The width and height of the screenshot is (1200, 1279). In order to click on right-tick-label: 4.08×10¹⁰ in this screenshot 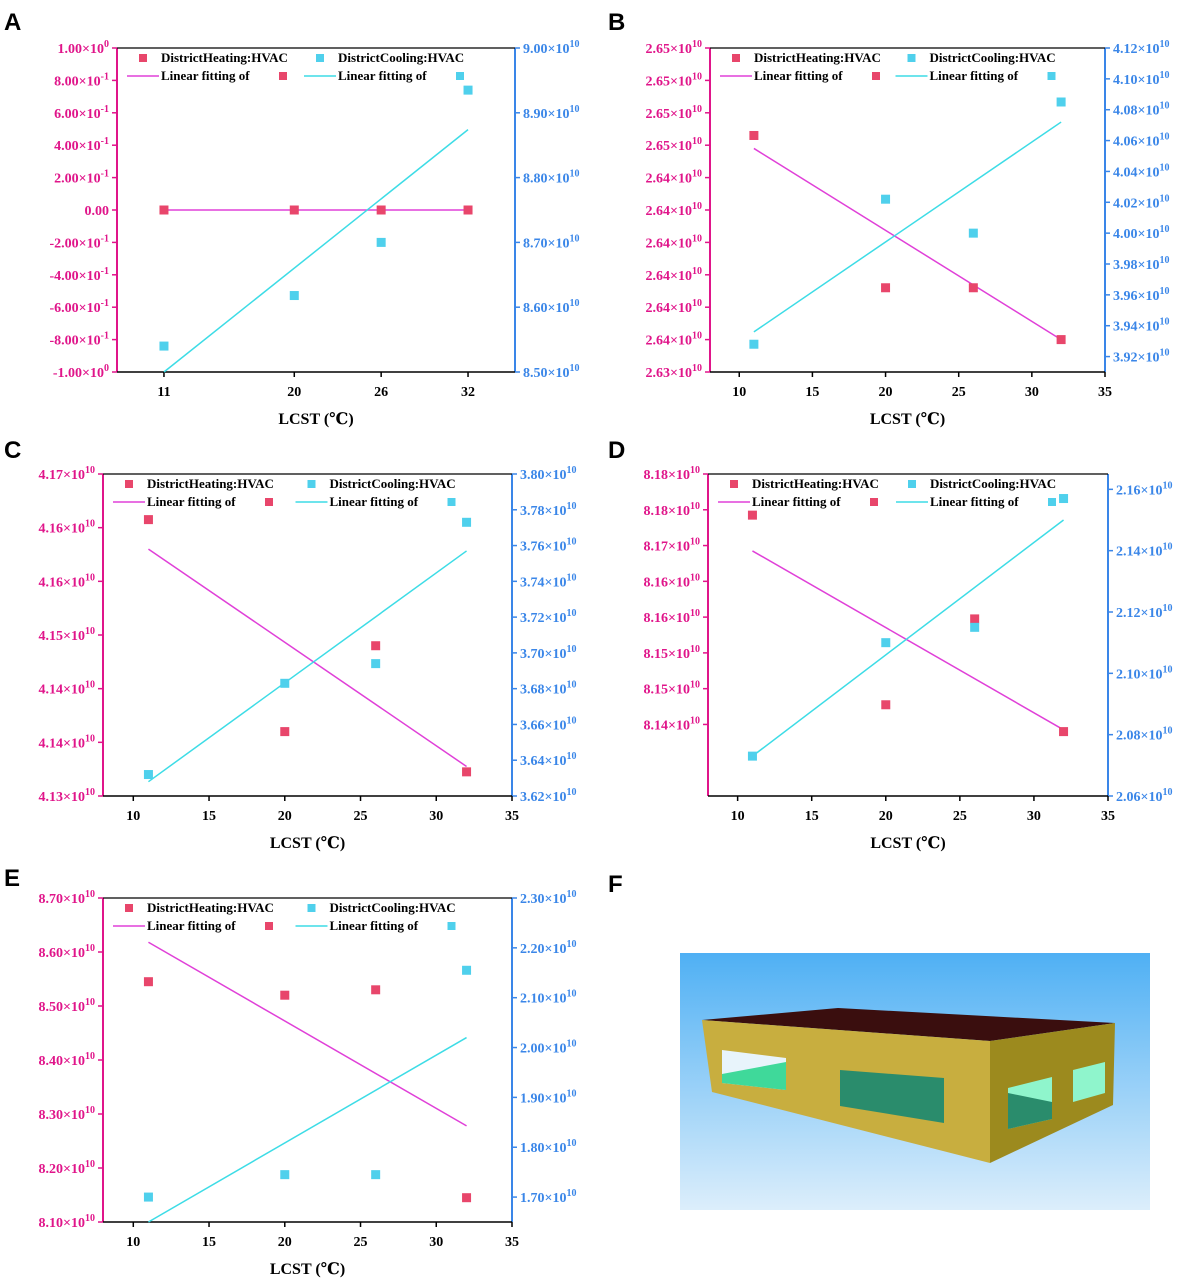, I will do `click(1141, 110)`.